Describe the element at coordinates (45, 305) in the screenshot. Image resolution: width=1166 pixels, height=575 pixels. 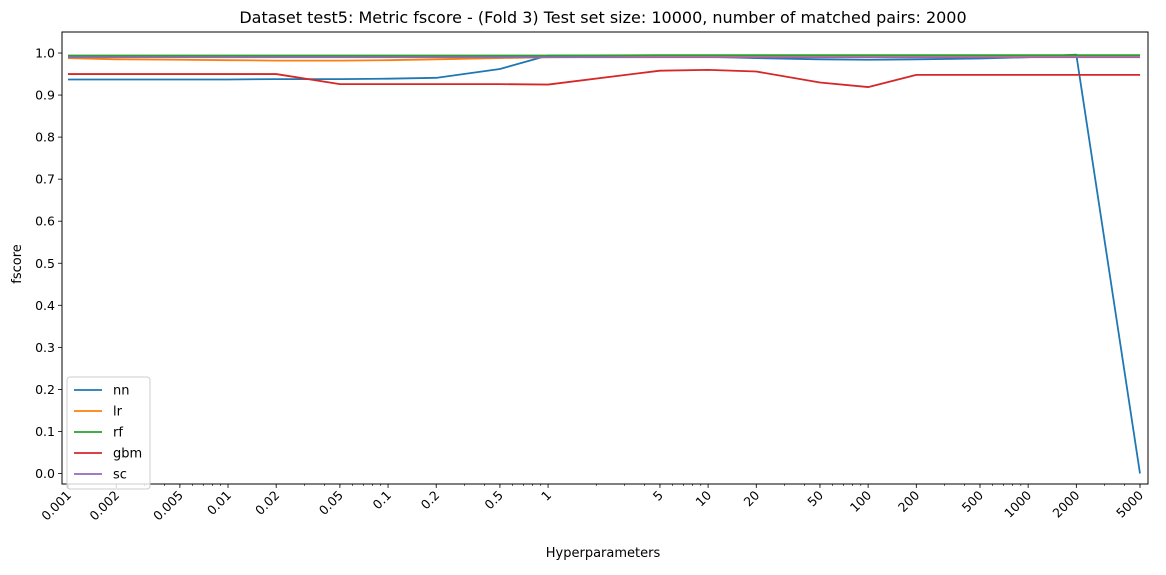
I see `y-tick-label: 0.4` at that location.